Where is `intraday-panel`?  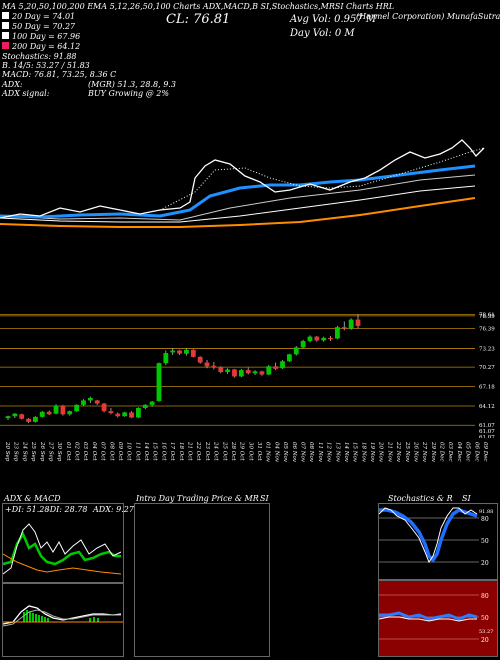
intraday-panel is located at coordinates (202, 580).